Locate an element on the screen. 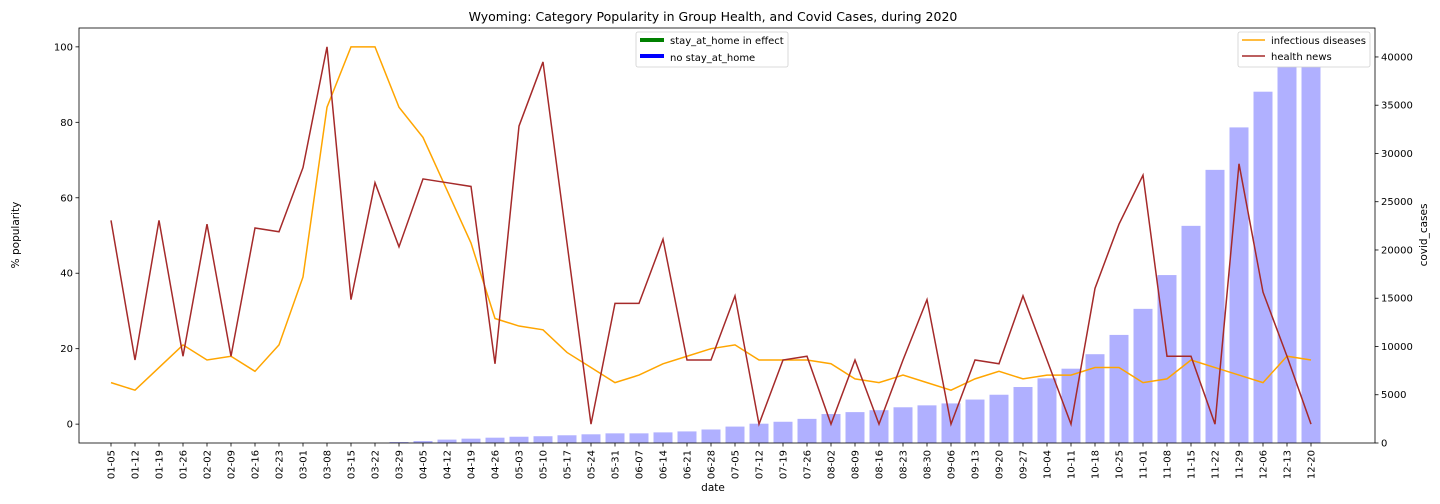 Image resolution: width=1440 pixels, height=504 pixels. y-left-tick-label: 0 is located at coordinates (70, 425).